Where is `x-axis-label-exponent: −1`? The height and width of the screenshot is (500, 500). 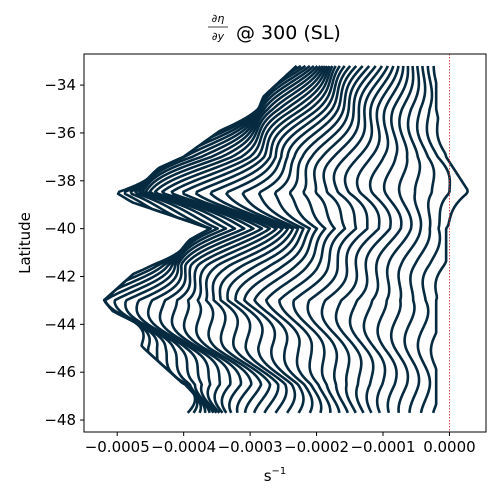 x-axis-label-exponent: −1 is located at coordinates (279, 471).